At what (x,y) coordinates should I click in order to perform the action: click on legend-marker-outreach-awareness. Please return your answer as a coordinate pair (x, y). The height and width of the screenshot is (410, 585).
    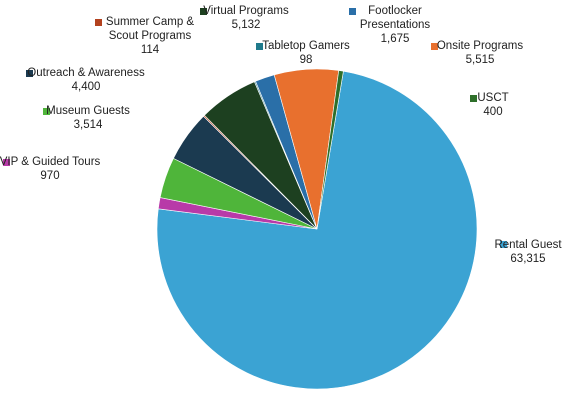
    Looking at the image, I should click on (29, 73).